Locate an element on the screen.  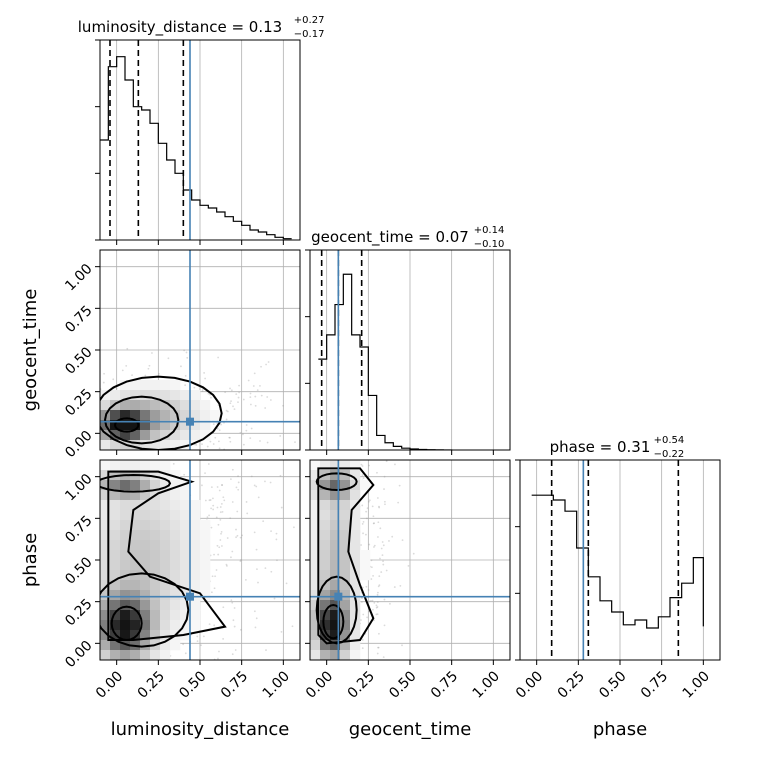
density-layer is located at coordinates (400, 544).